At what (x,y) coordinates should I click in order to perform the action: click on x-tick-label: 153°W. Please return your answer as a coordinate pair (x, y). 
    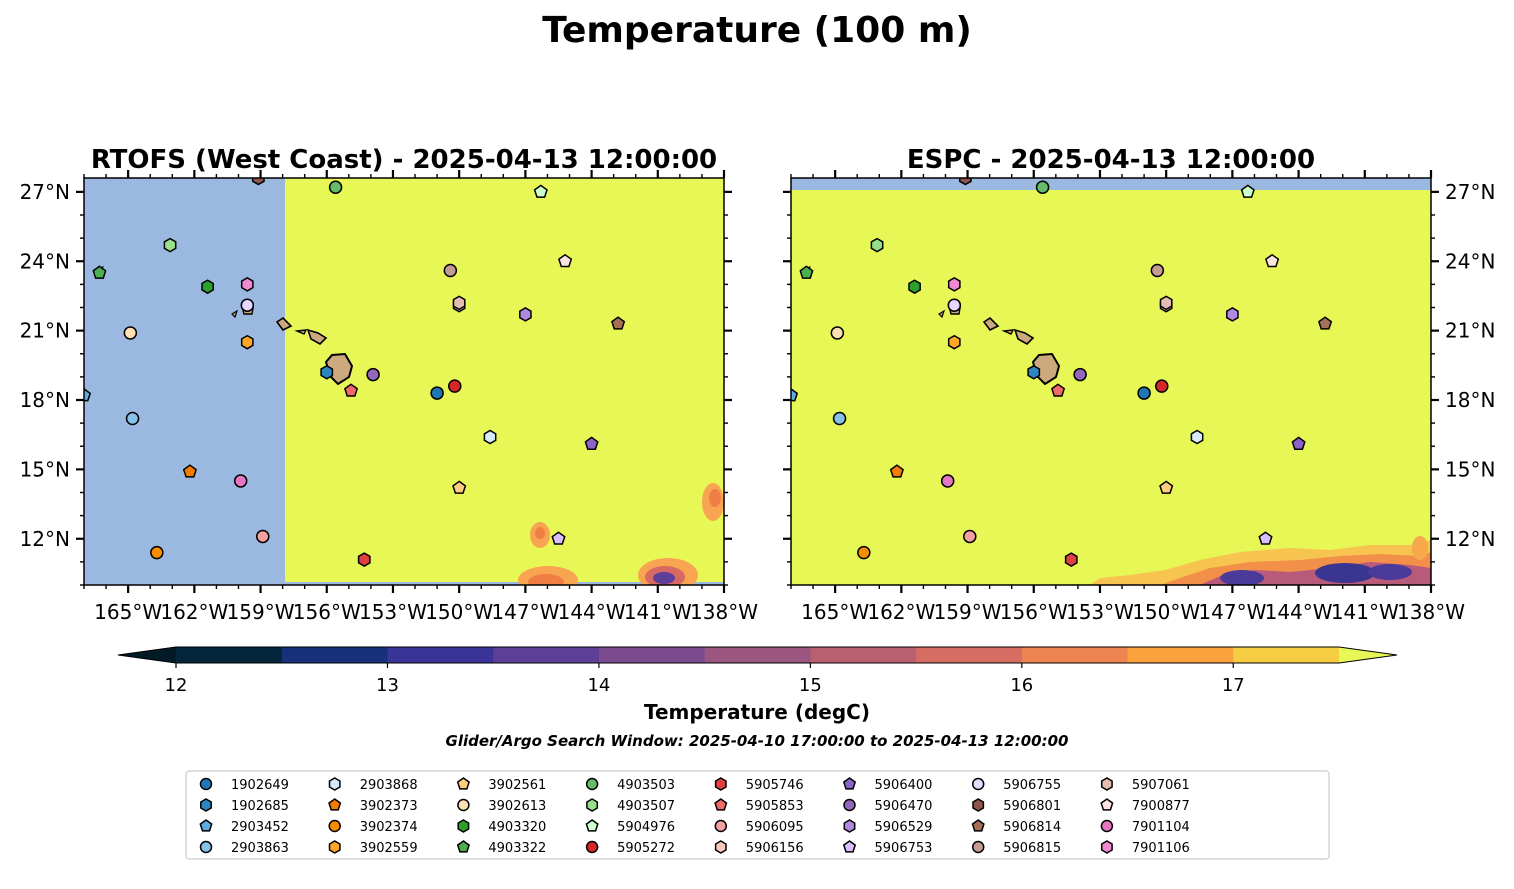
    Looking at the image, I should click on (1100, 612).